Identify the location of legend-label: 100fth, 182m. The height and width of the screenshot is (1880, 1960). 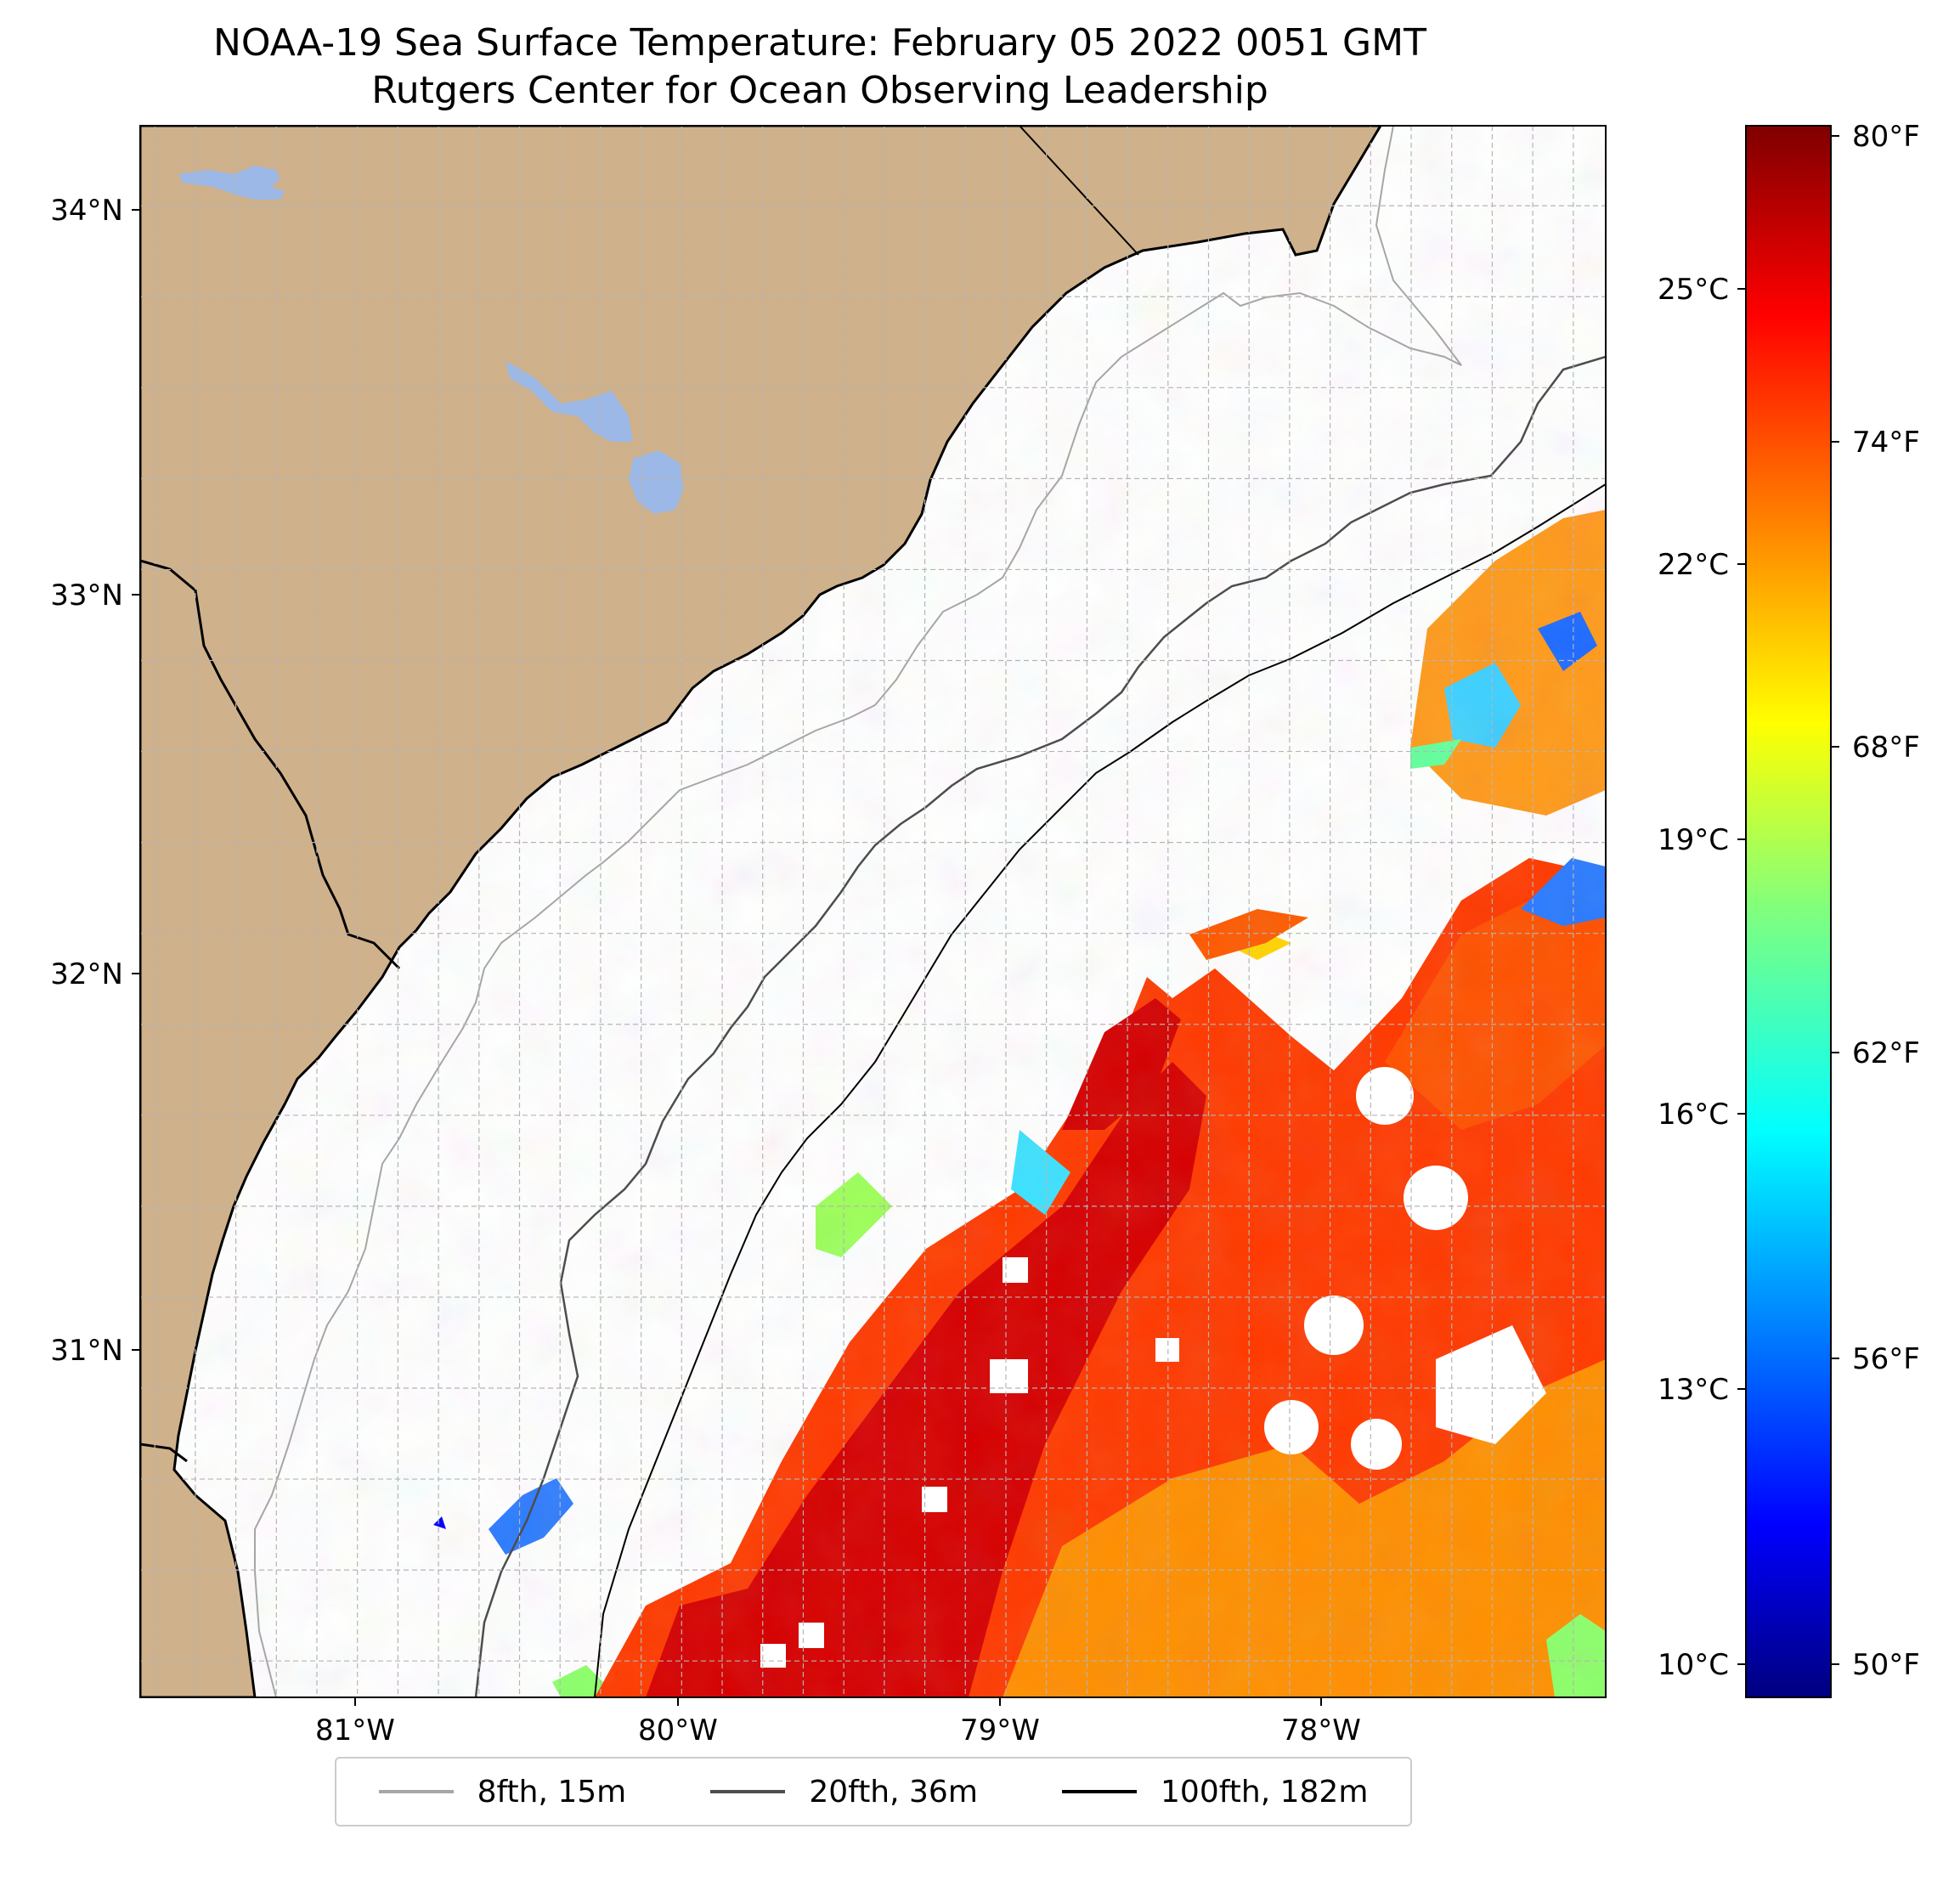
(1265, 1791).